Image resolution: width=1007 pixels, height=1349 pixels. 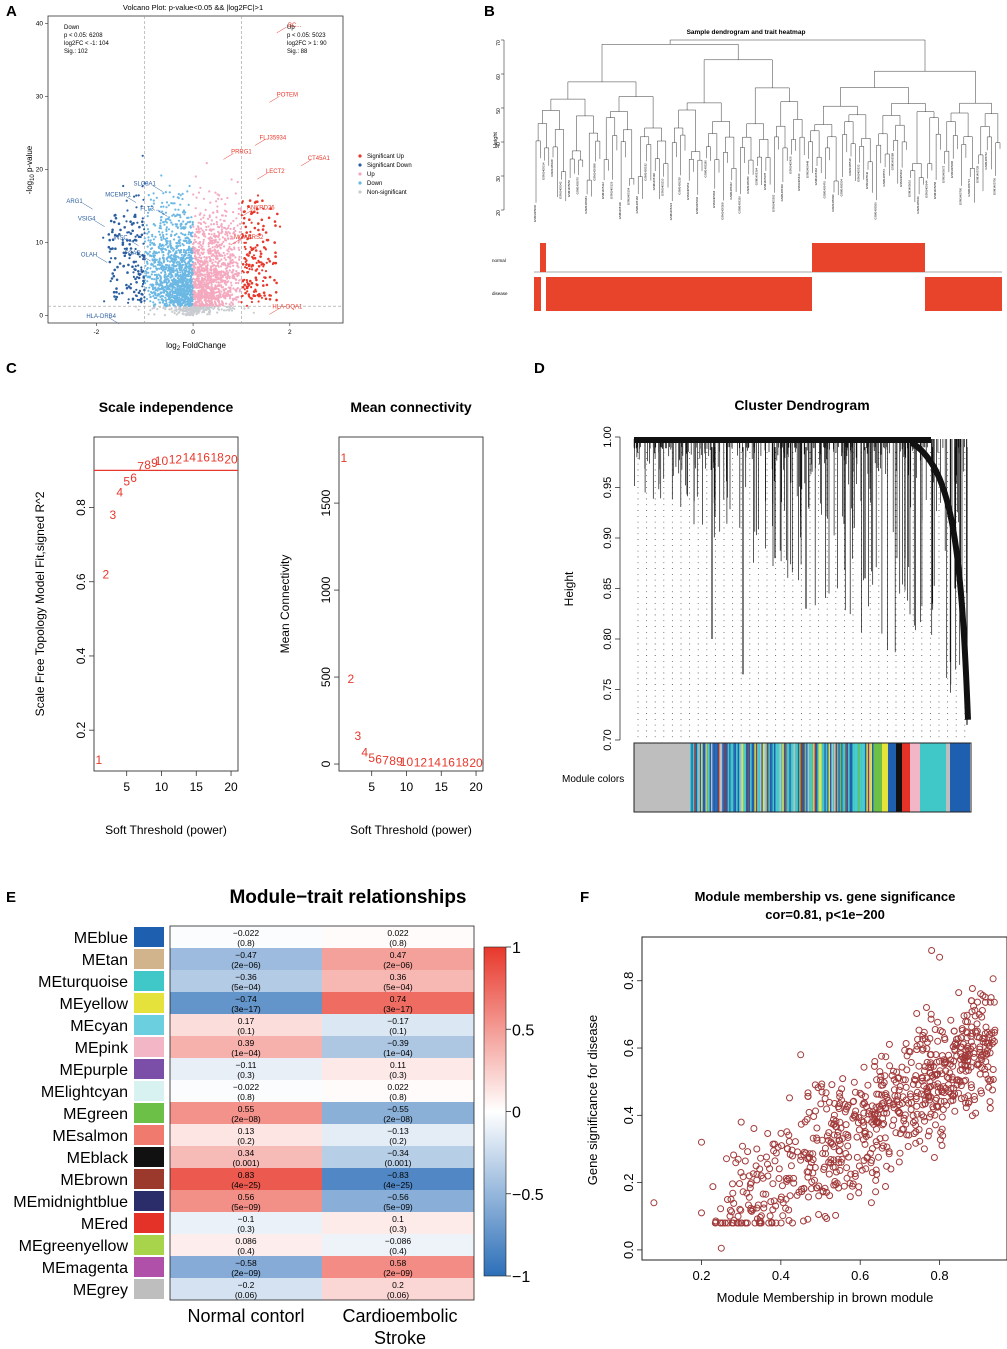 What do you see at coordinates (714, 199) in the screenshot?
I see `sample-leaf-label: GSM1405294` at bounding box center [714, 199].